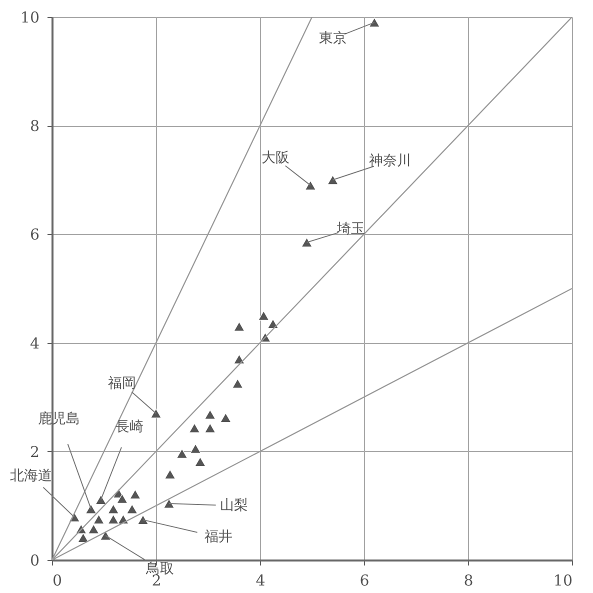  I want to click on x-tick-label: 10, so click(562, 581).